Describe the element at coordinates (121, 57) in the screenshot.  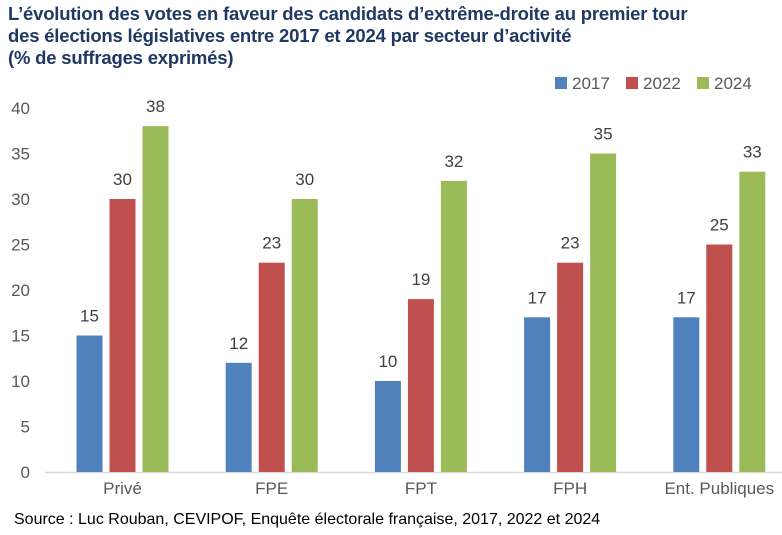
I see `chart-title-line-3: (% de suffrages exprimés)` at that location.